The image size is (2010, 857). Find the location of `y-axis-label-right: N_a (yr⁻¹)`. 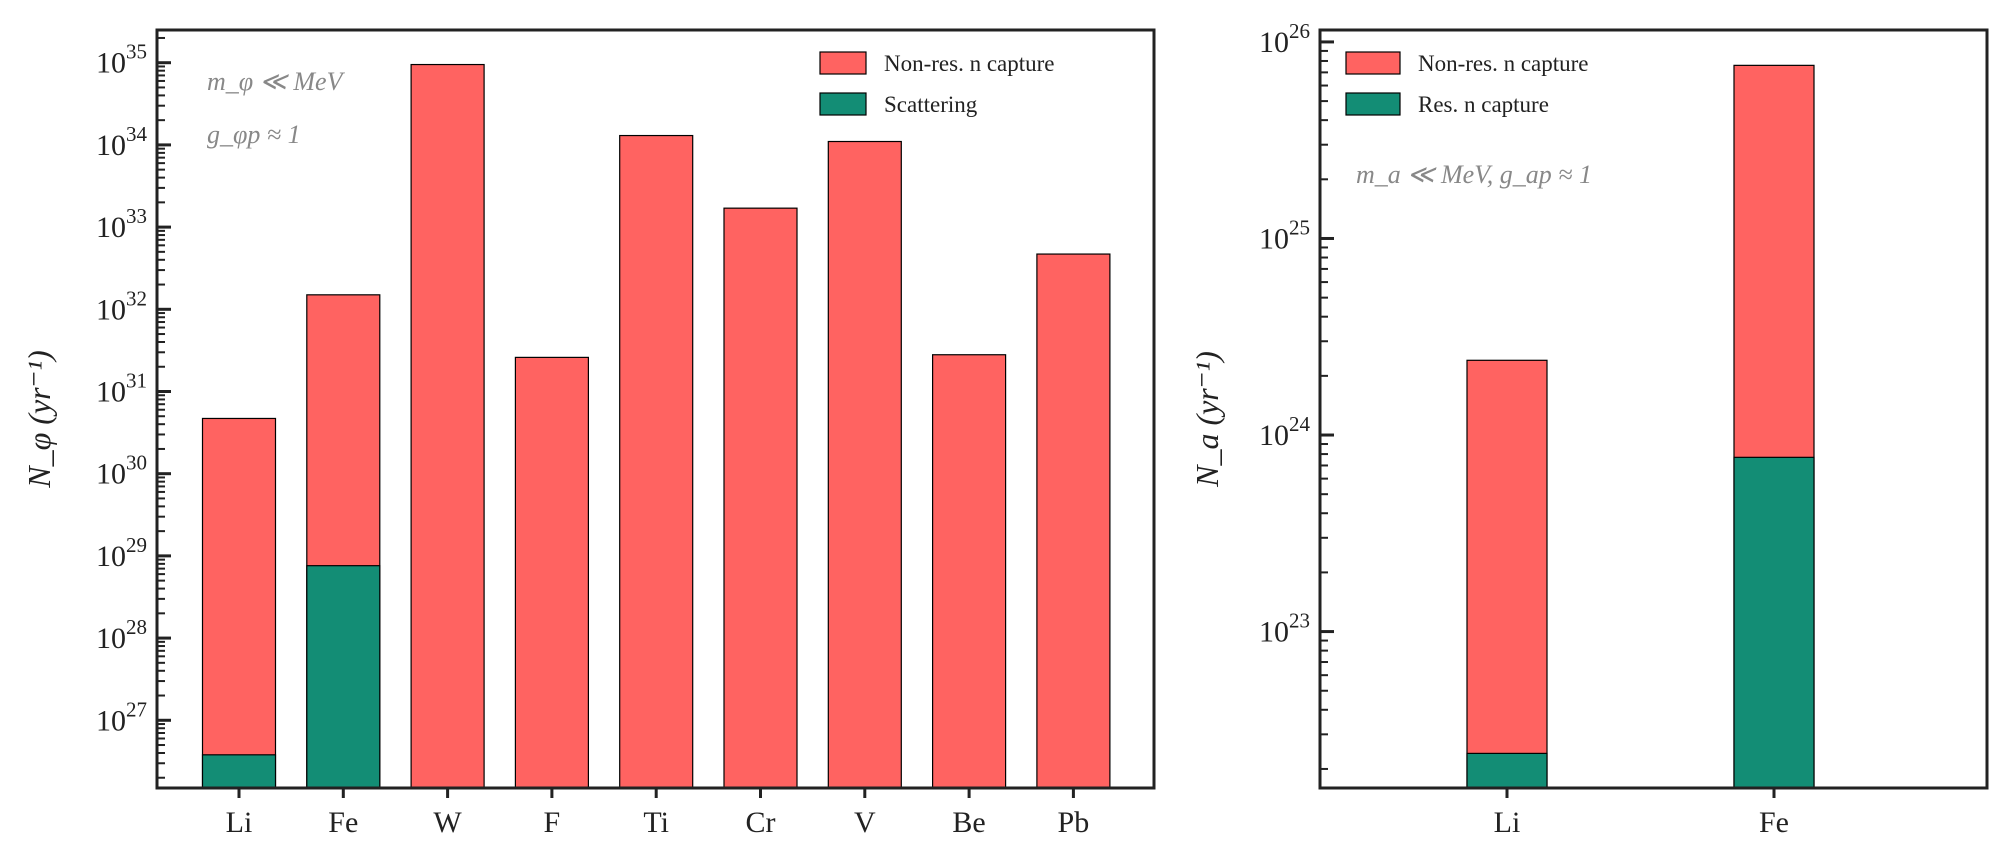

y-axis-label-right: N_a (yr⁻¹) is located at coordinates (1207, 419).